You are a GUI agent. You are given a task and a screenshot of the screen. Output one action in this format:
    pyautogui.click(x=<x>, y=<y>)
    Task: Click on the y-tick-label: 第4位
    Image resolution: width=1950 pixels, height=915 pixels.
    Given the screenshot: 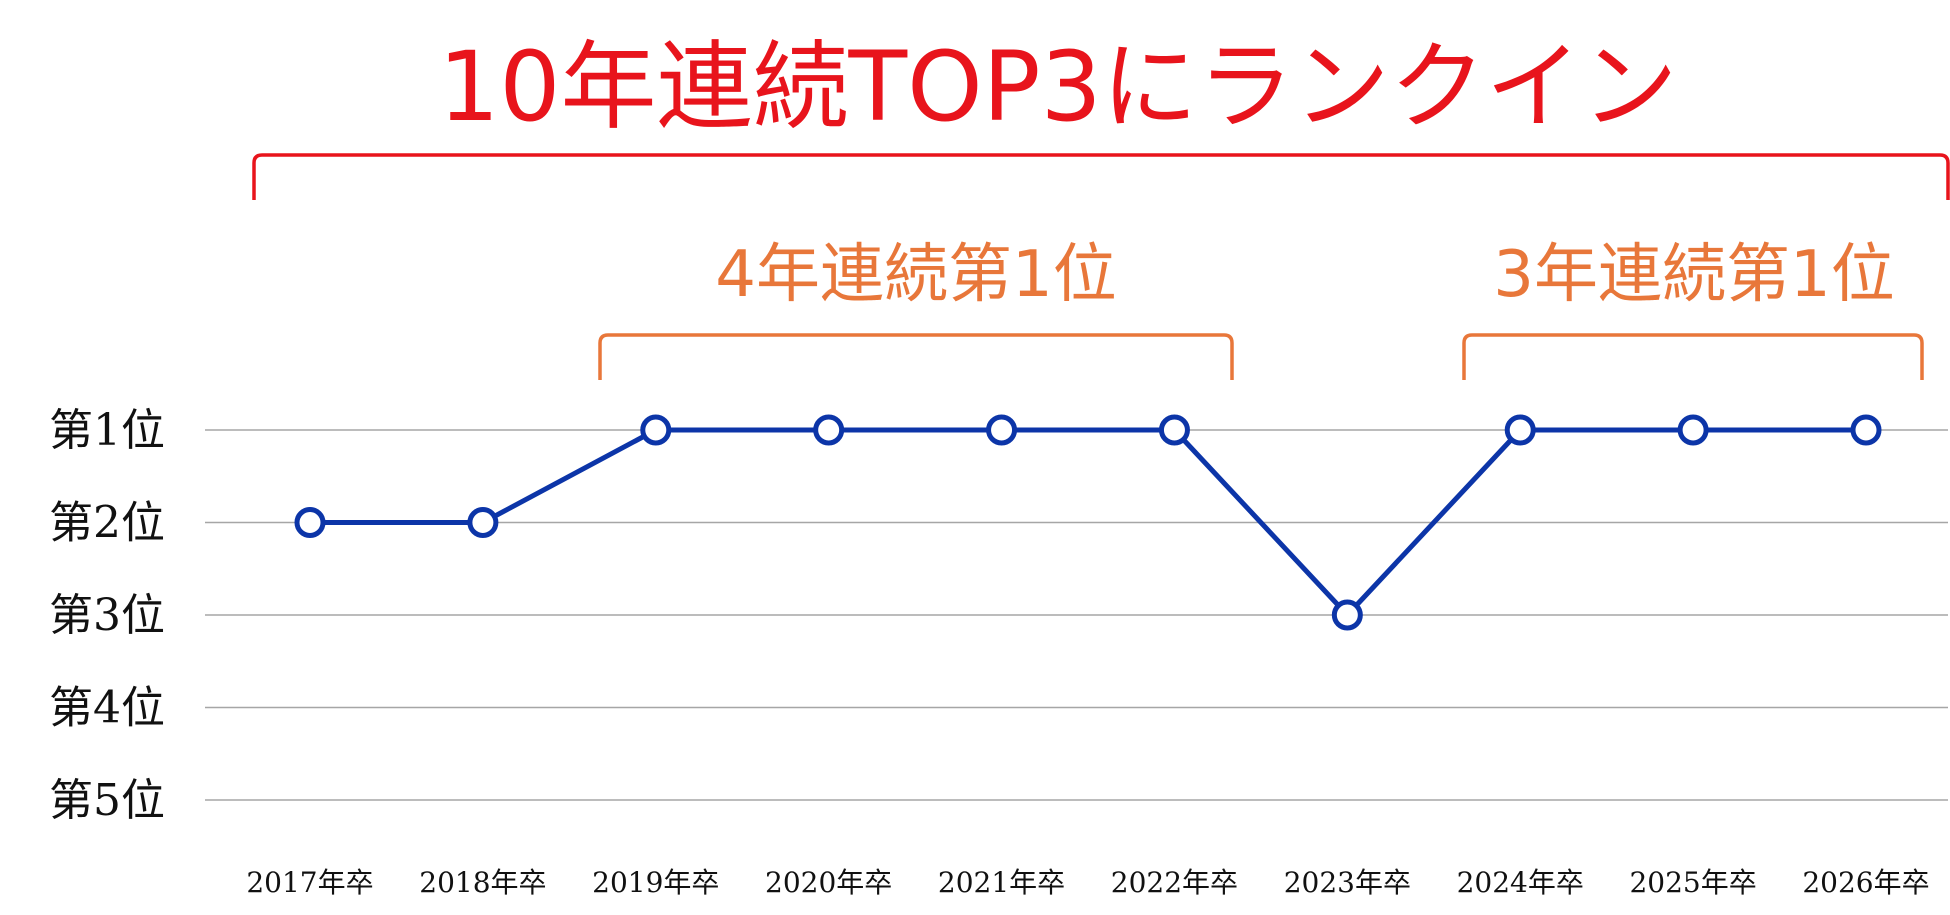 What is the action you would take?
    pyautogui.click(x=107, y=708)
    